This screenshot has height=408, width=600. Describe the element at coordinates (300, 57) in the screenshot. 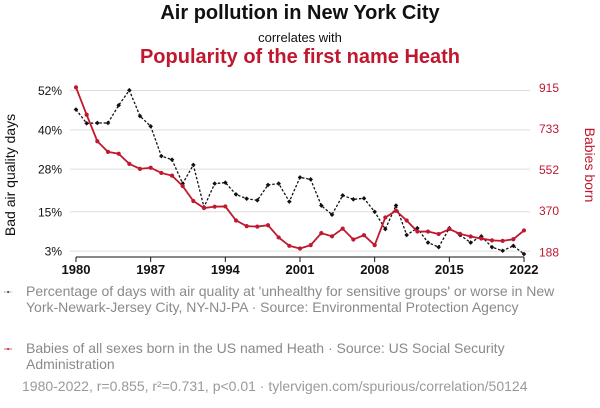

I see `chart-title-2: Popularity of the first name Heath` at that location.